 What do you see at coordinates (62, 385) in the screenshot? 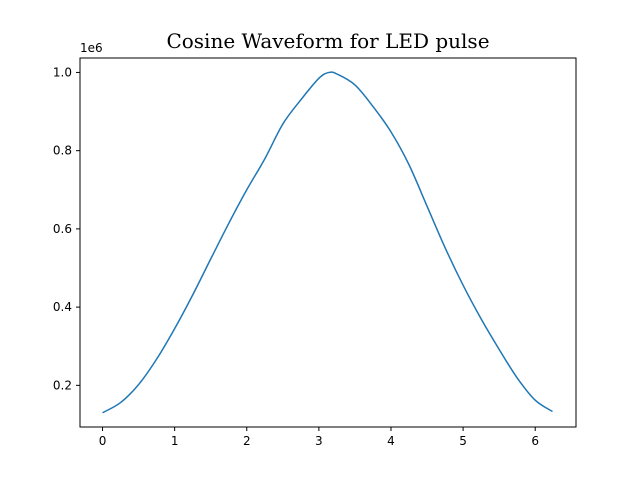
I see `y-tick-label: 0.2` at bounding box center [62, 385].